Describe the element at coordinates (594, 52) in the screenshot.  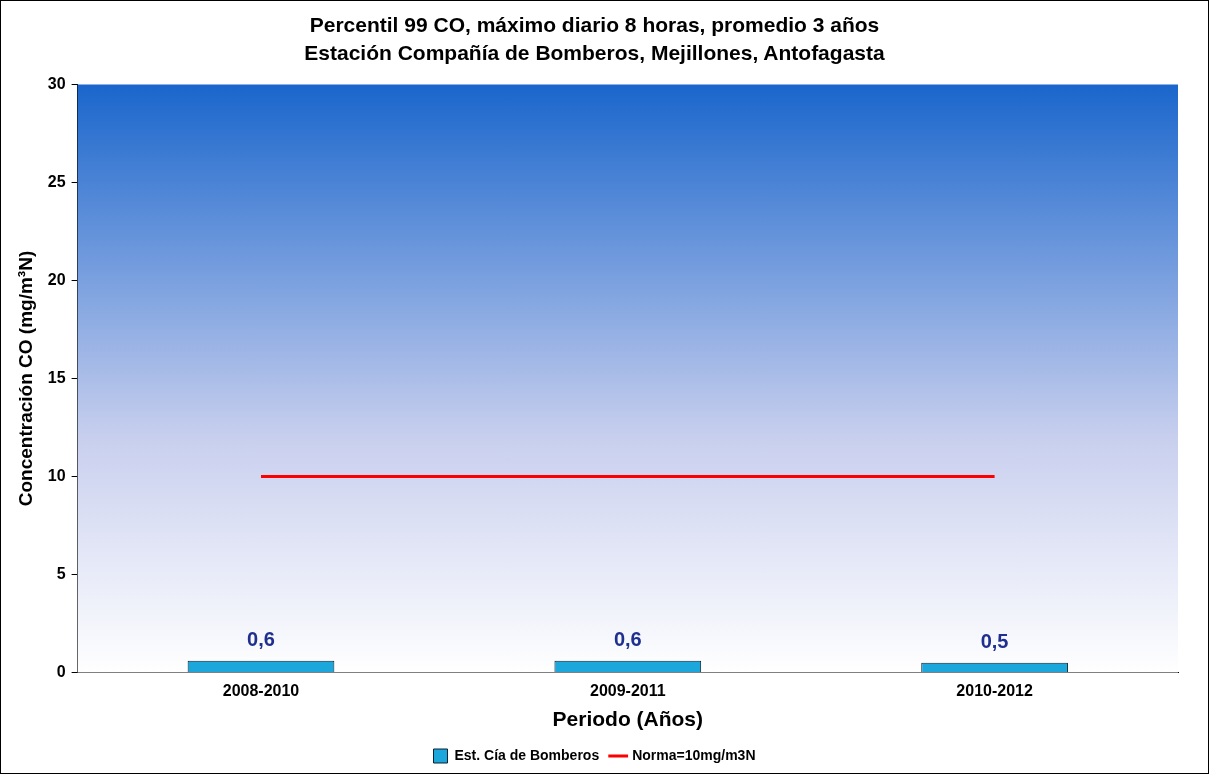
I see `chart-subtitle: Estación Compañía de Bomberos, Mejillones, Antofagasta` at that location.